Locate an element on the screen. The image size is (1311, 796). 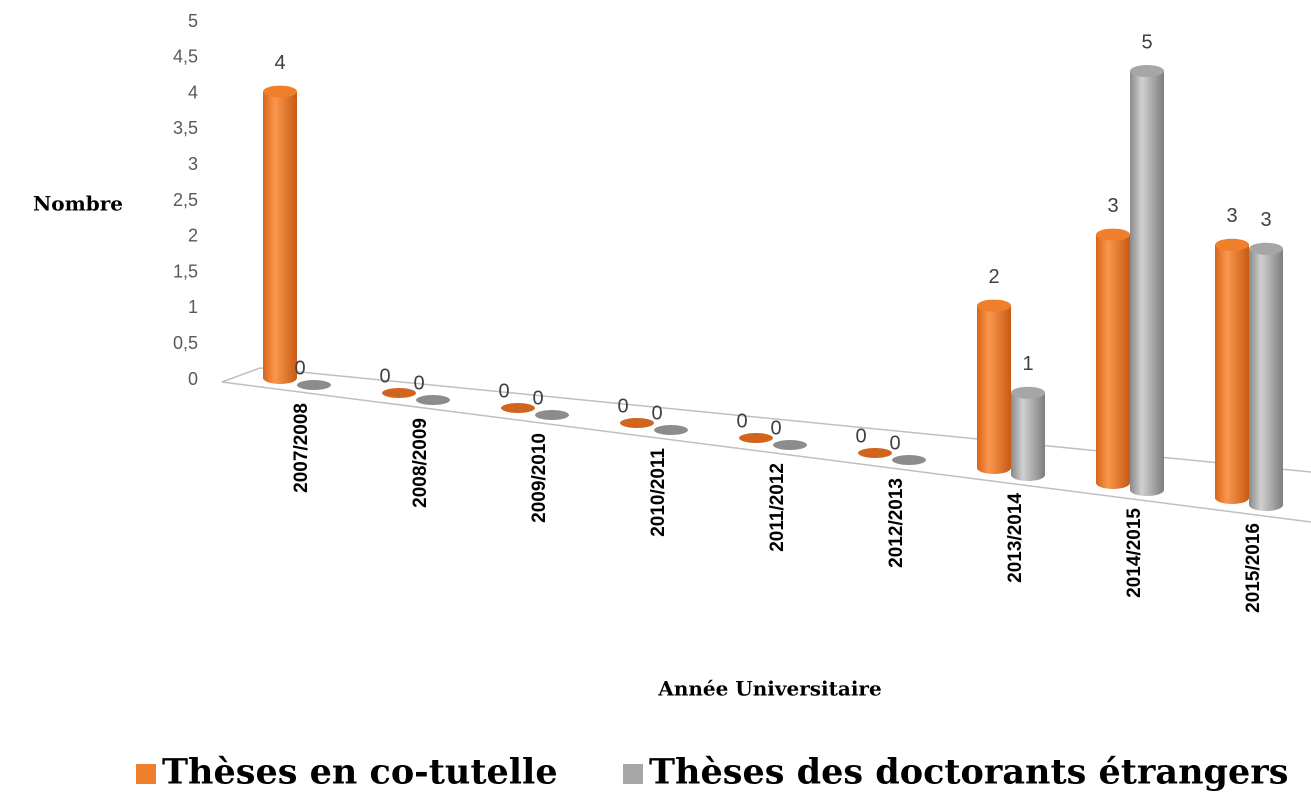
x-tick-label: 2013/2014 is located at coordinates (1015, 538).